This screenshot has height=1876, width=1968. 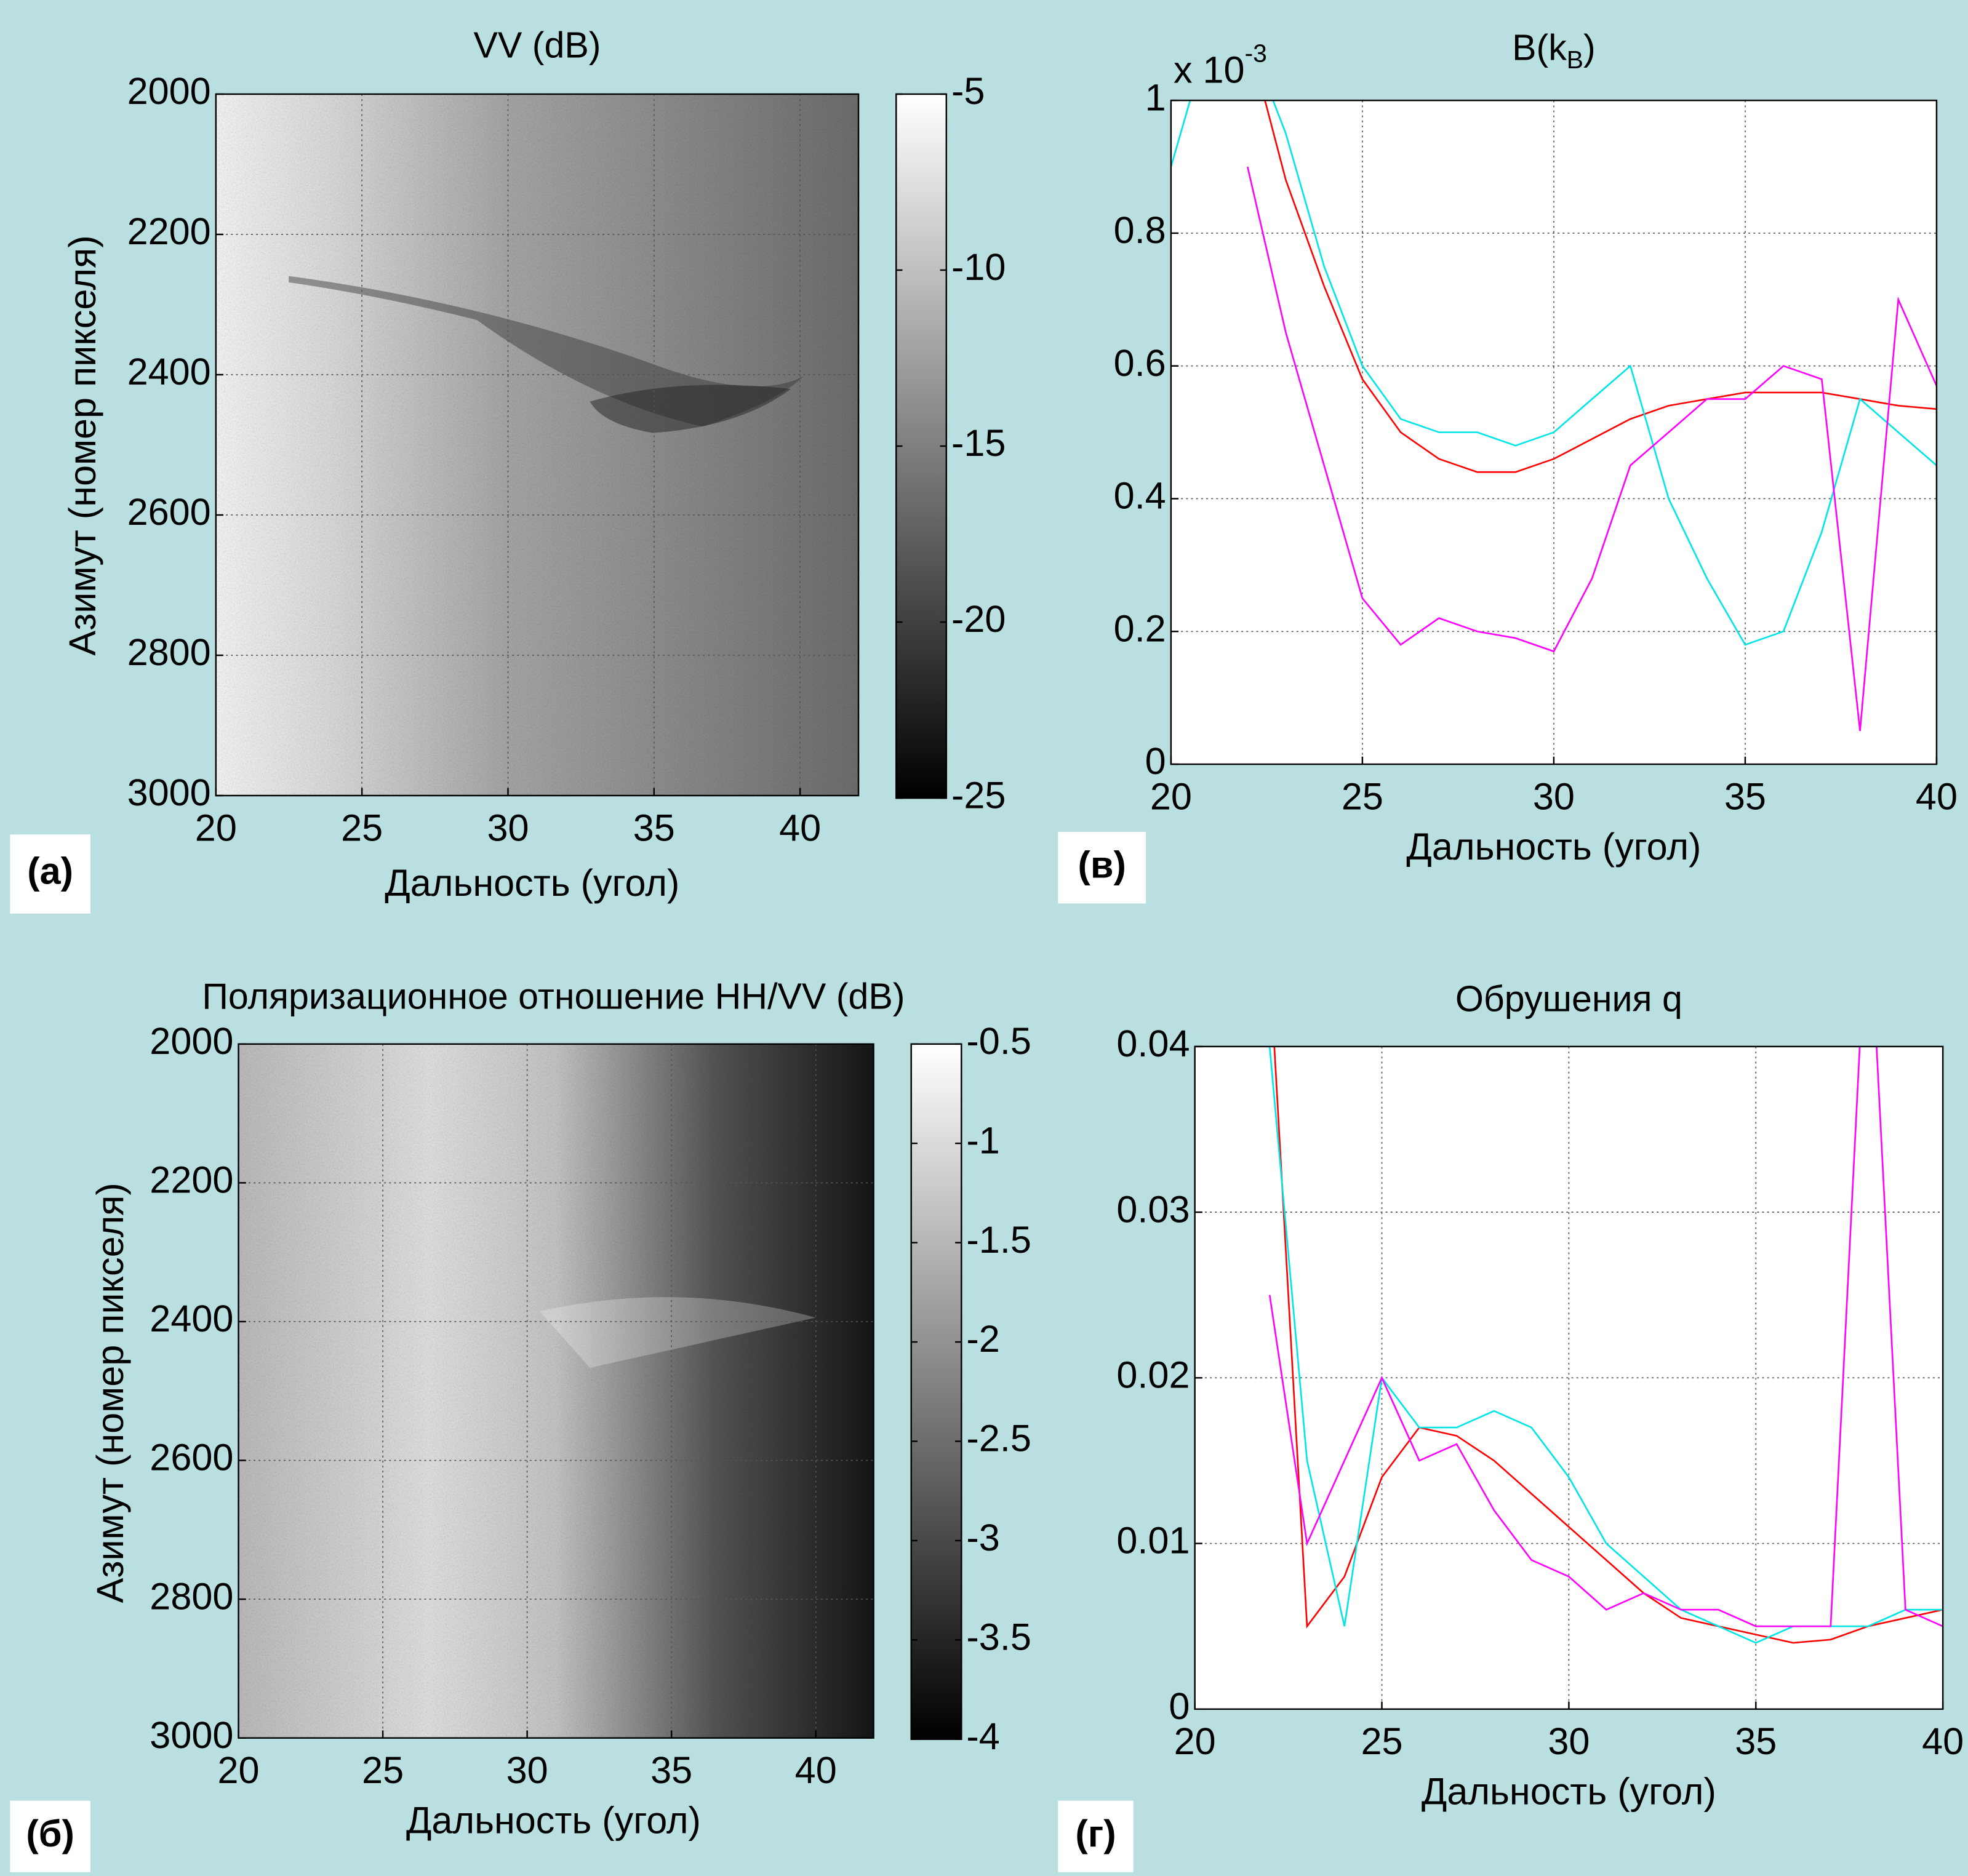 I want to click on chart-title: B(kB), so click(x=1554, y=49).